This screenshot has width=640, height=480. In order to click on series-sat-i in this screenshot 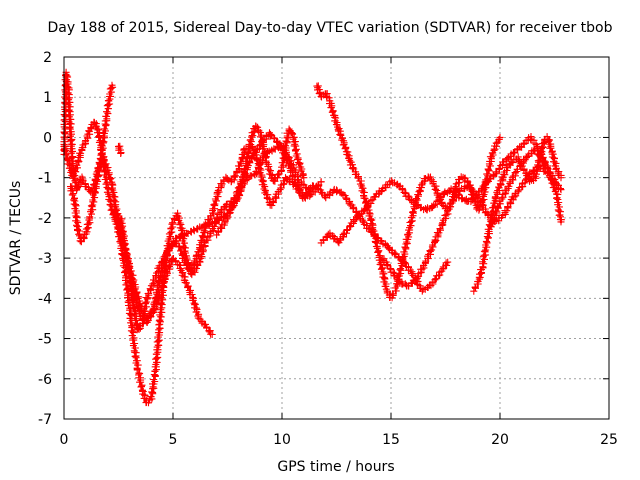, I will do `click(441, 190)`.